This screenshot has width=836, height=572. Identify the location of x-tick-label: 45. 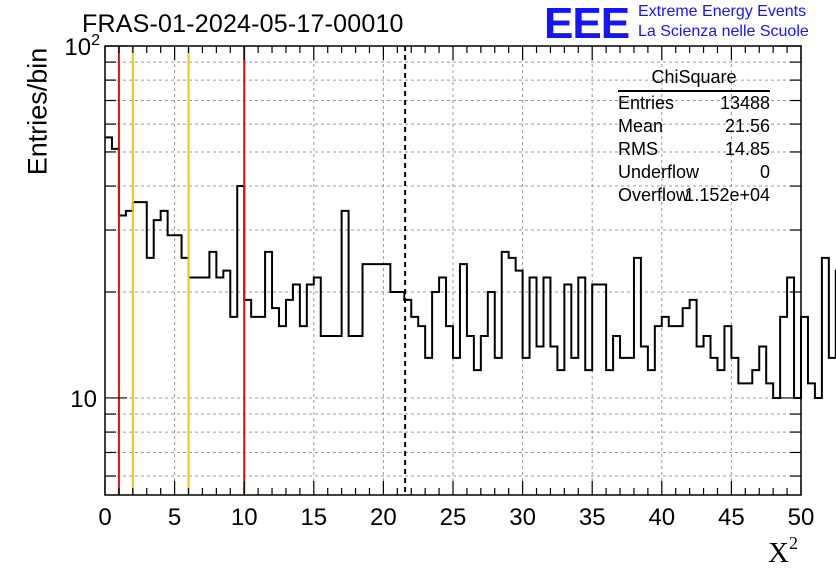
(731, 517).